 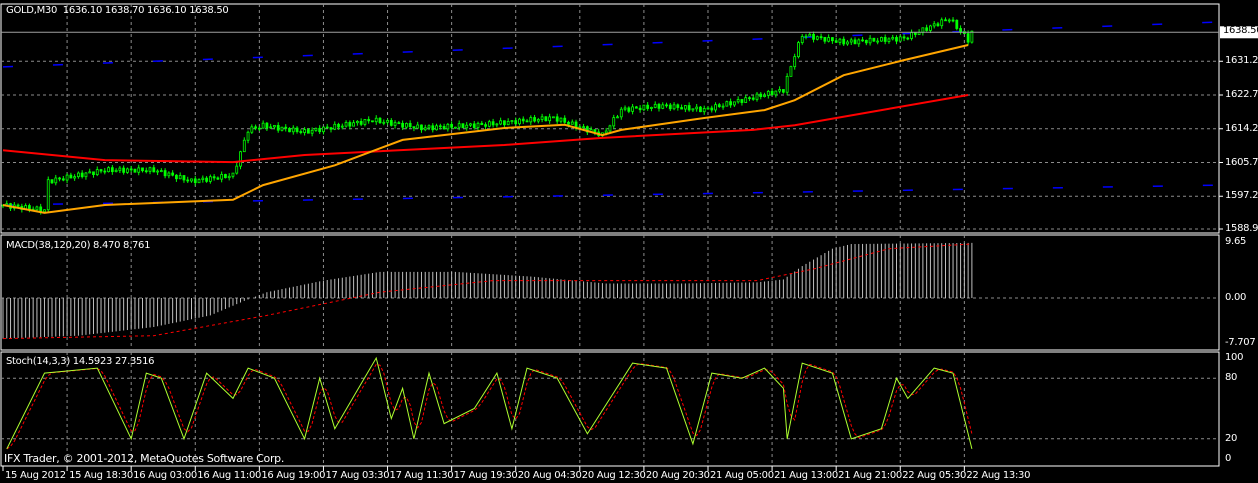 What do you see at coordinates (1241, 228) in the screenshot?
I see `price-axis-label: 1588.95` at bounding box center [1241, 228].